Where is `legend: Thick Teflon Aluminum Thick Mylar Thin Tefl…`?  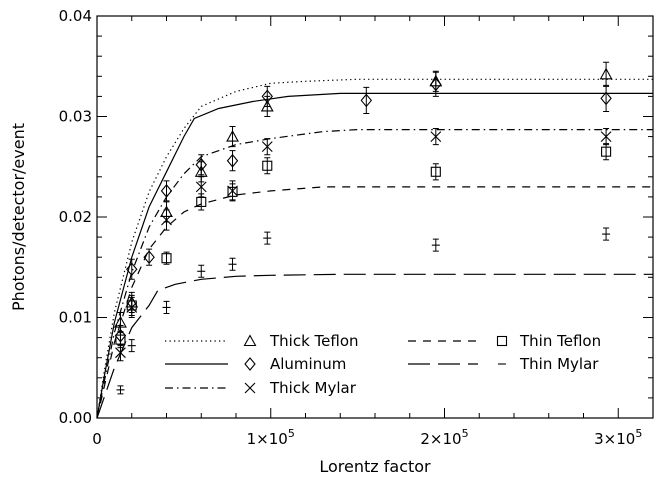 legend: Thick Teflon Aluminum Thick Mylar Thin Tefl… is located at coordinates (383, 364).